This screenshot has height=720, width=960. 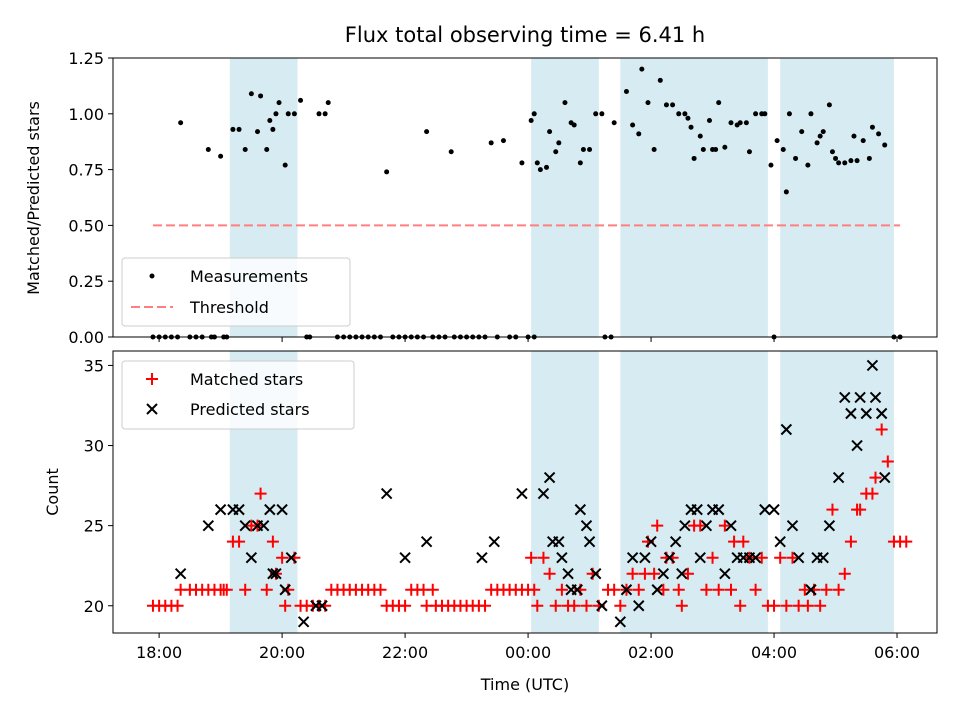 What do you see at coordinates (651, 652) in the screenshot?
I see `xtick-label-4: 02:00` at bounding box center [651, 652].